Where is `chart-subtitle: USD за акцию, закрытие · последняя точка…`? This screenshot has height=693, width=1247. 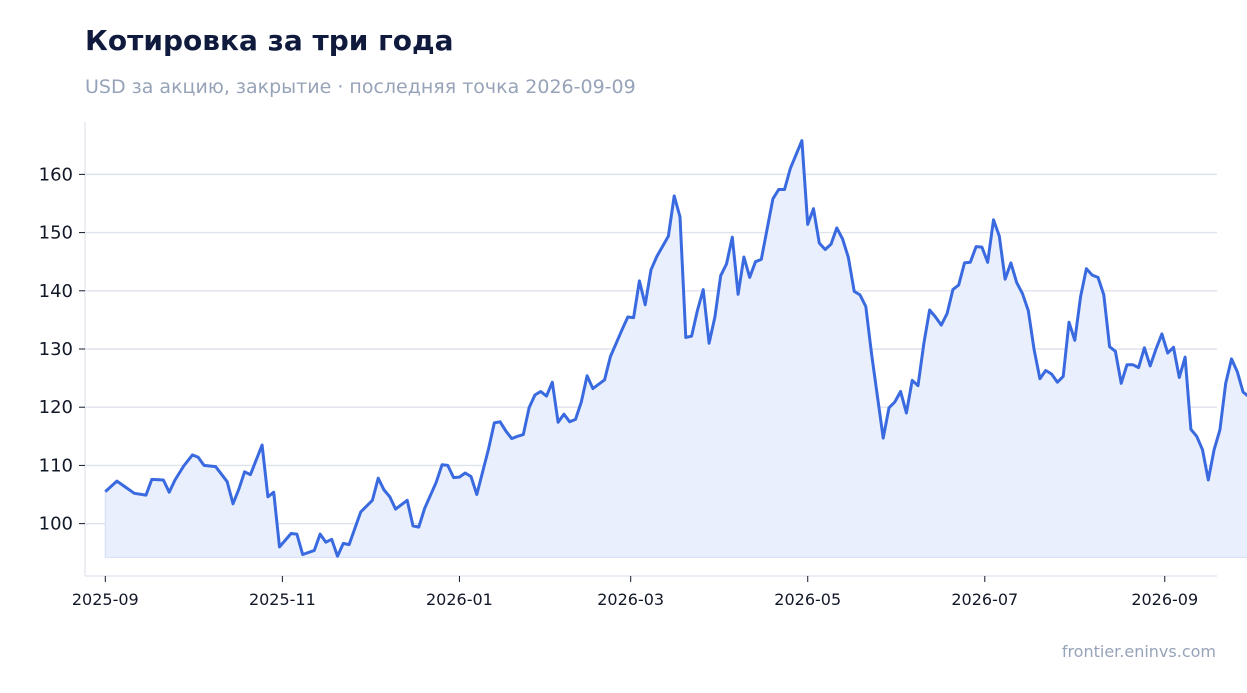 chart-subtitle: USD за акцию, закрытие · последняя точка… is located at coordinates (360, 87).